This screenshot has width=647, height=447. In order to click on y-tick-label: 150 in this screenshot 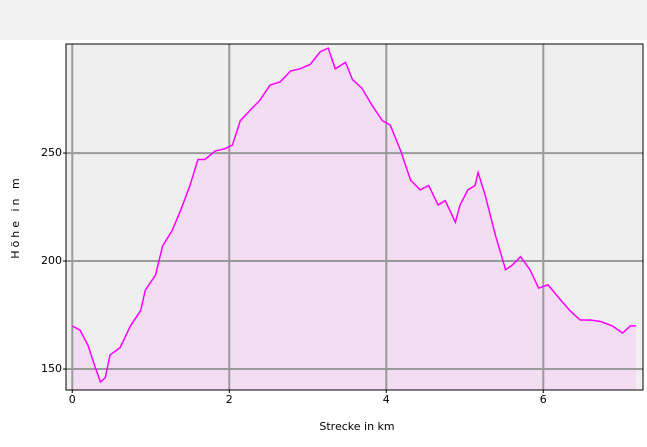, I will do `click(51, 368)`.